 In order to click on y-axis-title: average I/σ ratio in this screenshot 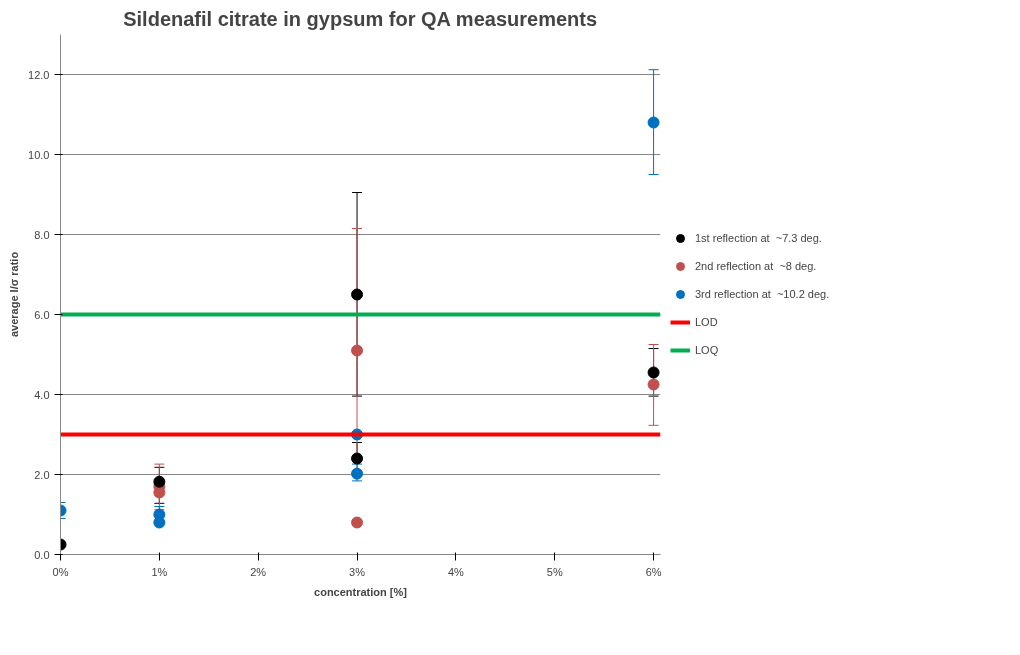, I will do `click(14, 294)`.